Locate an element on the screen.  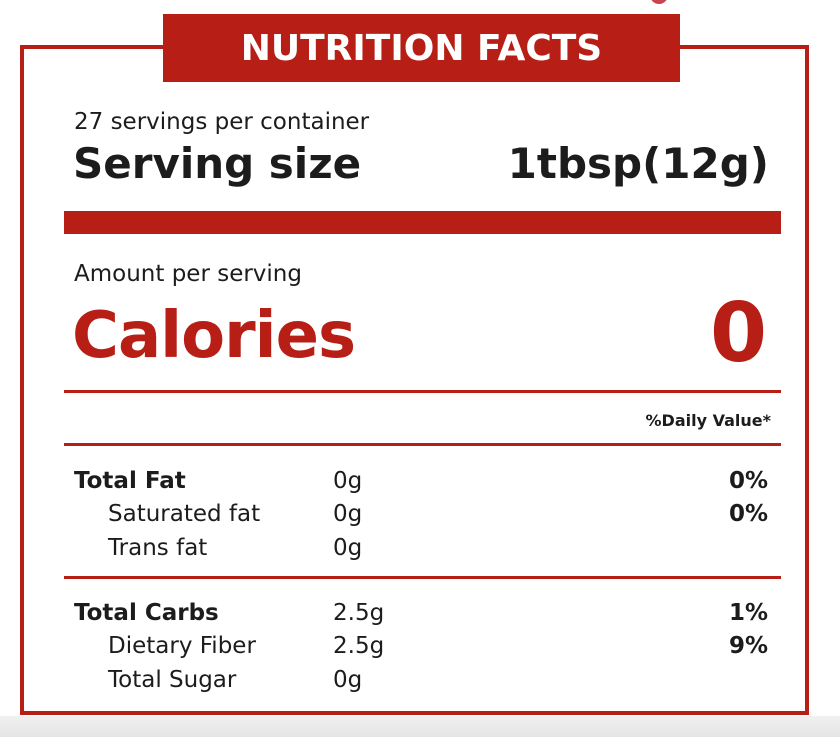
nutrient-name: Total Fat is located at coordinates (130, 481).